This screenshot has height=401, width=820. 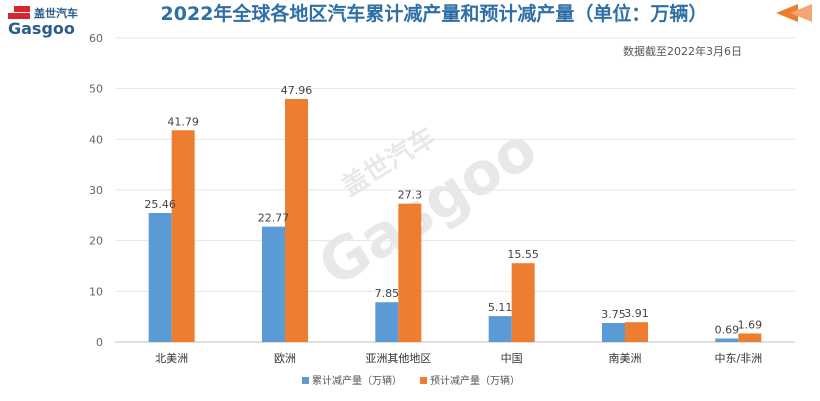 I want to click on gasgoo-logo: 盖世汽车 Gasgoo, so click(x=43, y=22).